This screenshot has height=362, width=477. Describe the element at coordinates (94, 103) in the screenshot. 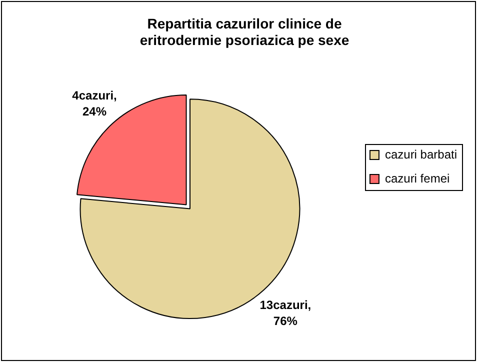

I see `data-label: 4cazuri, 24%` at that location.